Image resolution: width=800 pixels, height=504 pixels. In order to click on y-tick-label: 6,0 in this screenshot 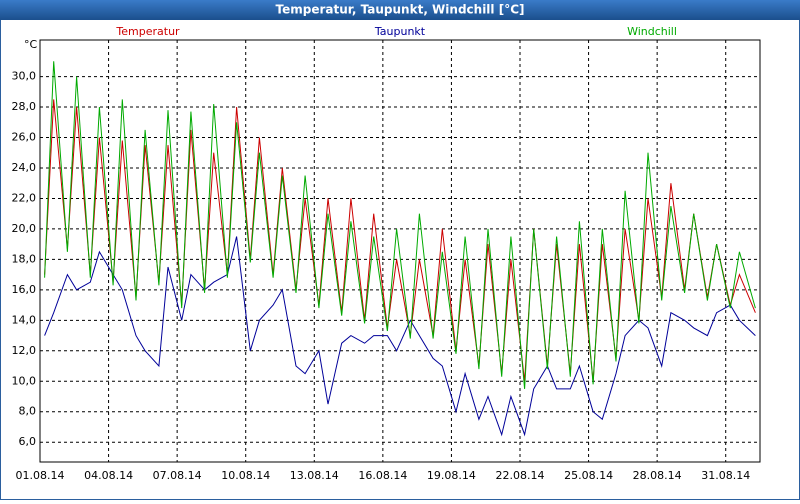, I will do `click(28, 441)`.